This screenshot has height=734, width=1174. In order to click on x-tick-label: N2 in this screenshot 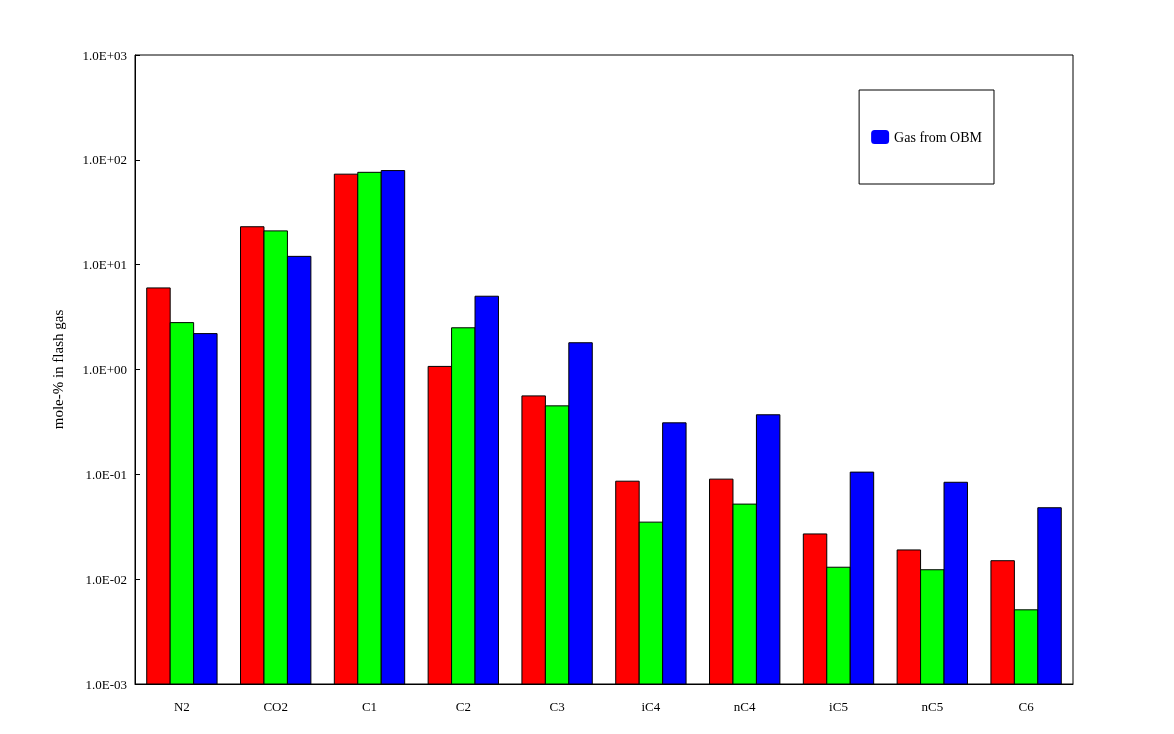, I will do `click(181, 706)`.